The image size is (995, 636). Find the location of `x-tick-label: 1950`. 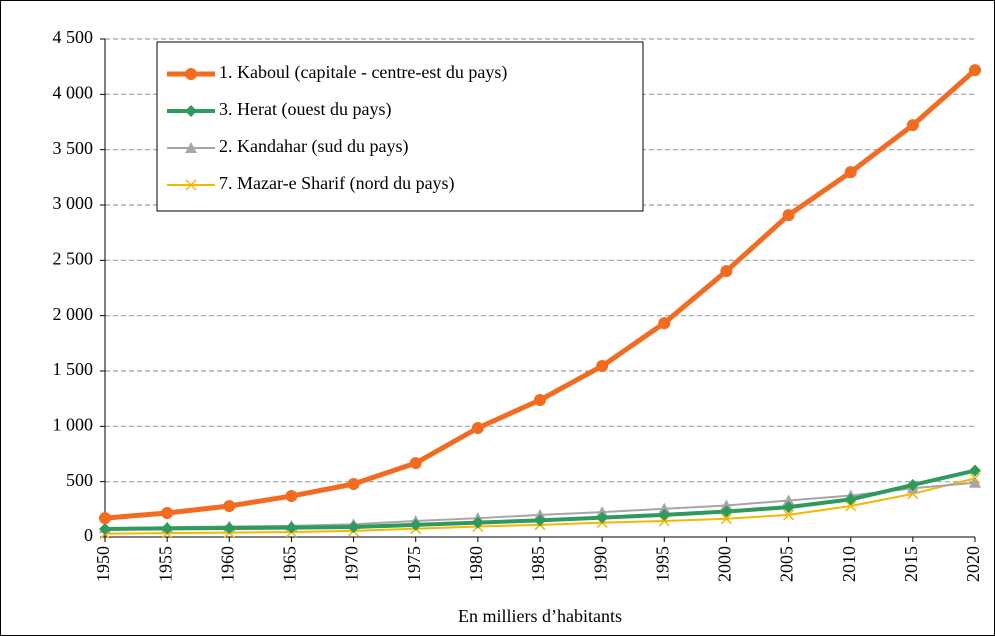

x-tick-label: 1950 is located at coordinates (103, 564).